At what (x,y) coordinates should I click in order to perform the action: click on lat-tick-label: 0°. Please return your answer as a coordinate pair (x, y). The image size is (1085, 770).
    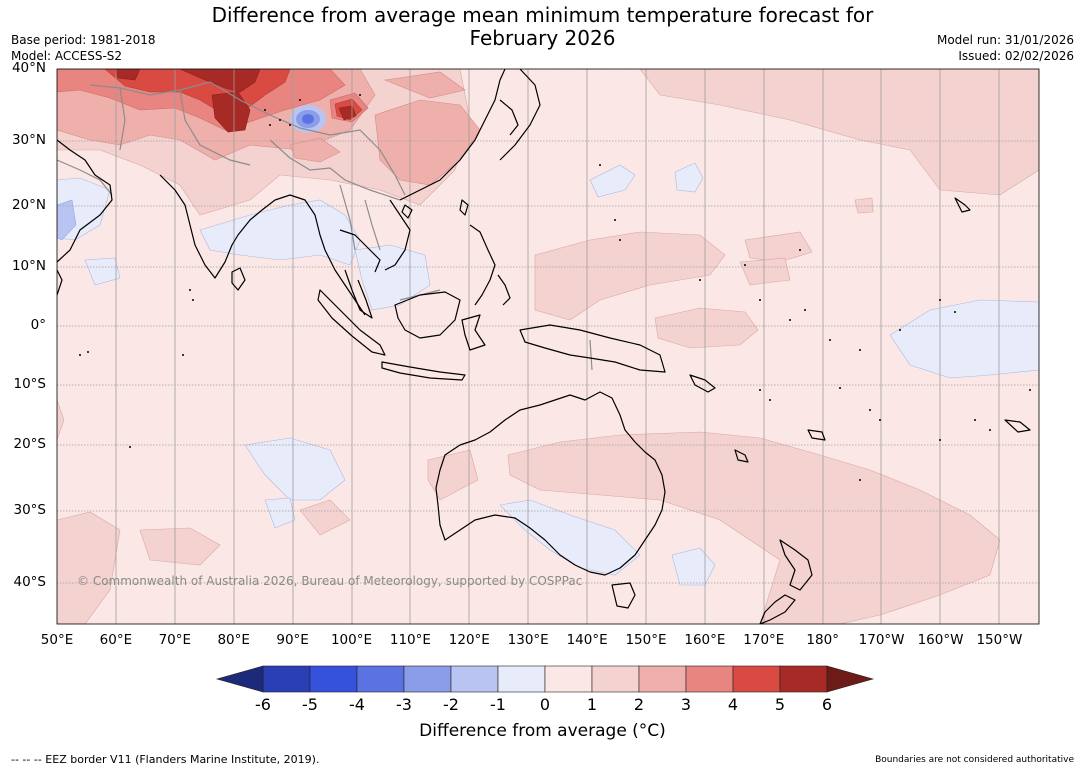
    Looking at the image, I should click on (38, 325).